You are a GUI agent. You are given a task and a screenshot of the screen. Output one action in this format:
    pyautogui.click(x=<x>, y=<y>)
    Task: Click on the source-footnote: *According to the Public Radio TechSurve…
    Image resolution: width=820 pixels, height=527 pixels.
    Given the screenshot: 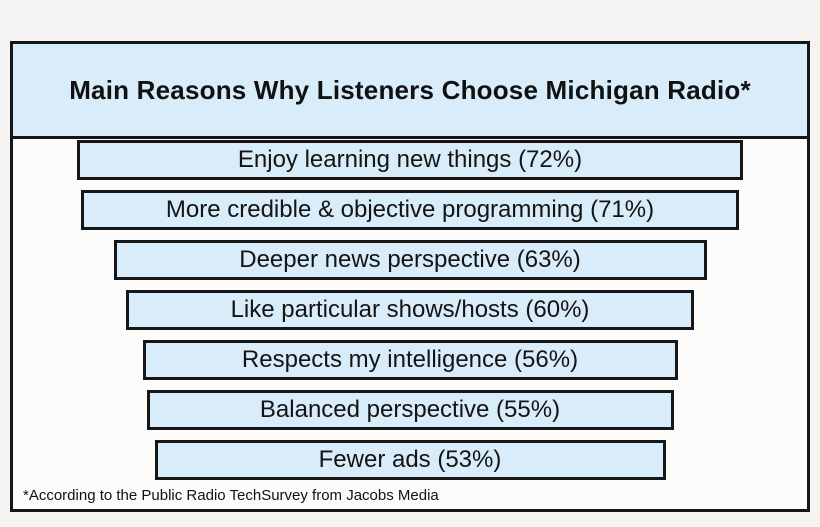 What is the action you would take?
    pyautogui.click(x=231, y=495)
    